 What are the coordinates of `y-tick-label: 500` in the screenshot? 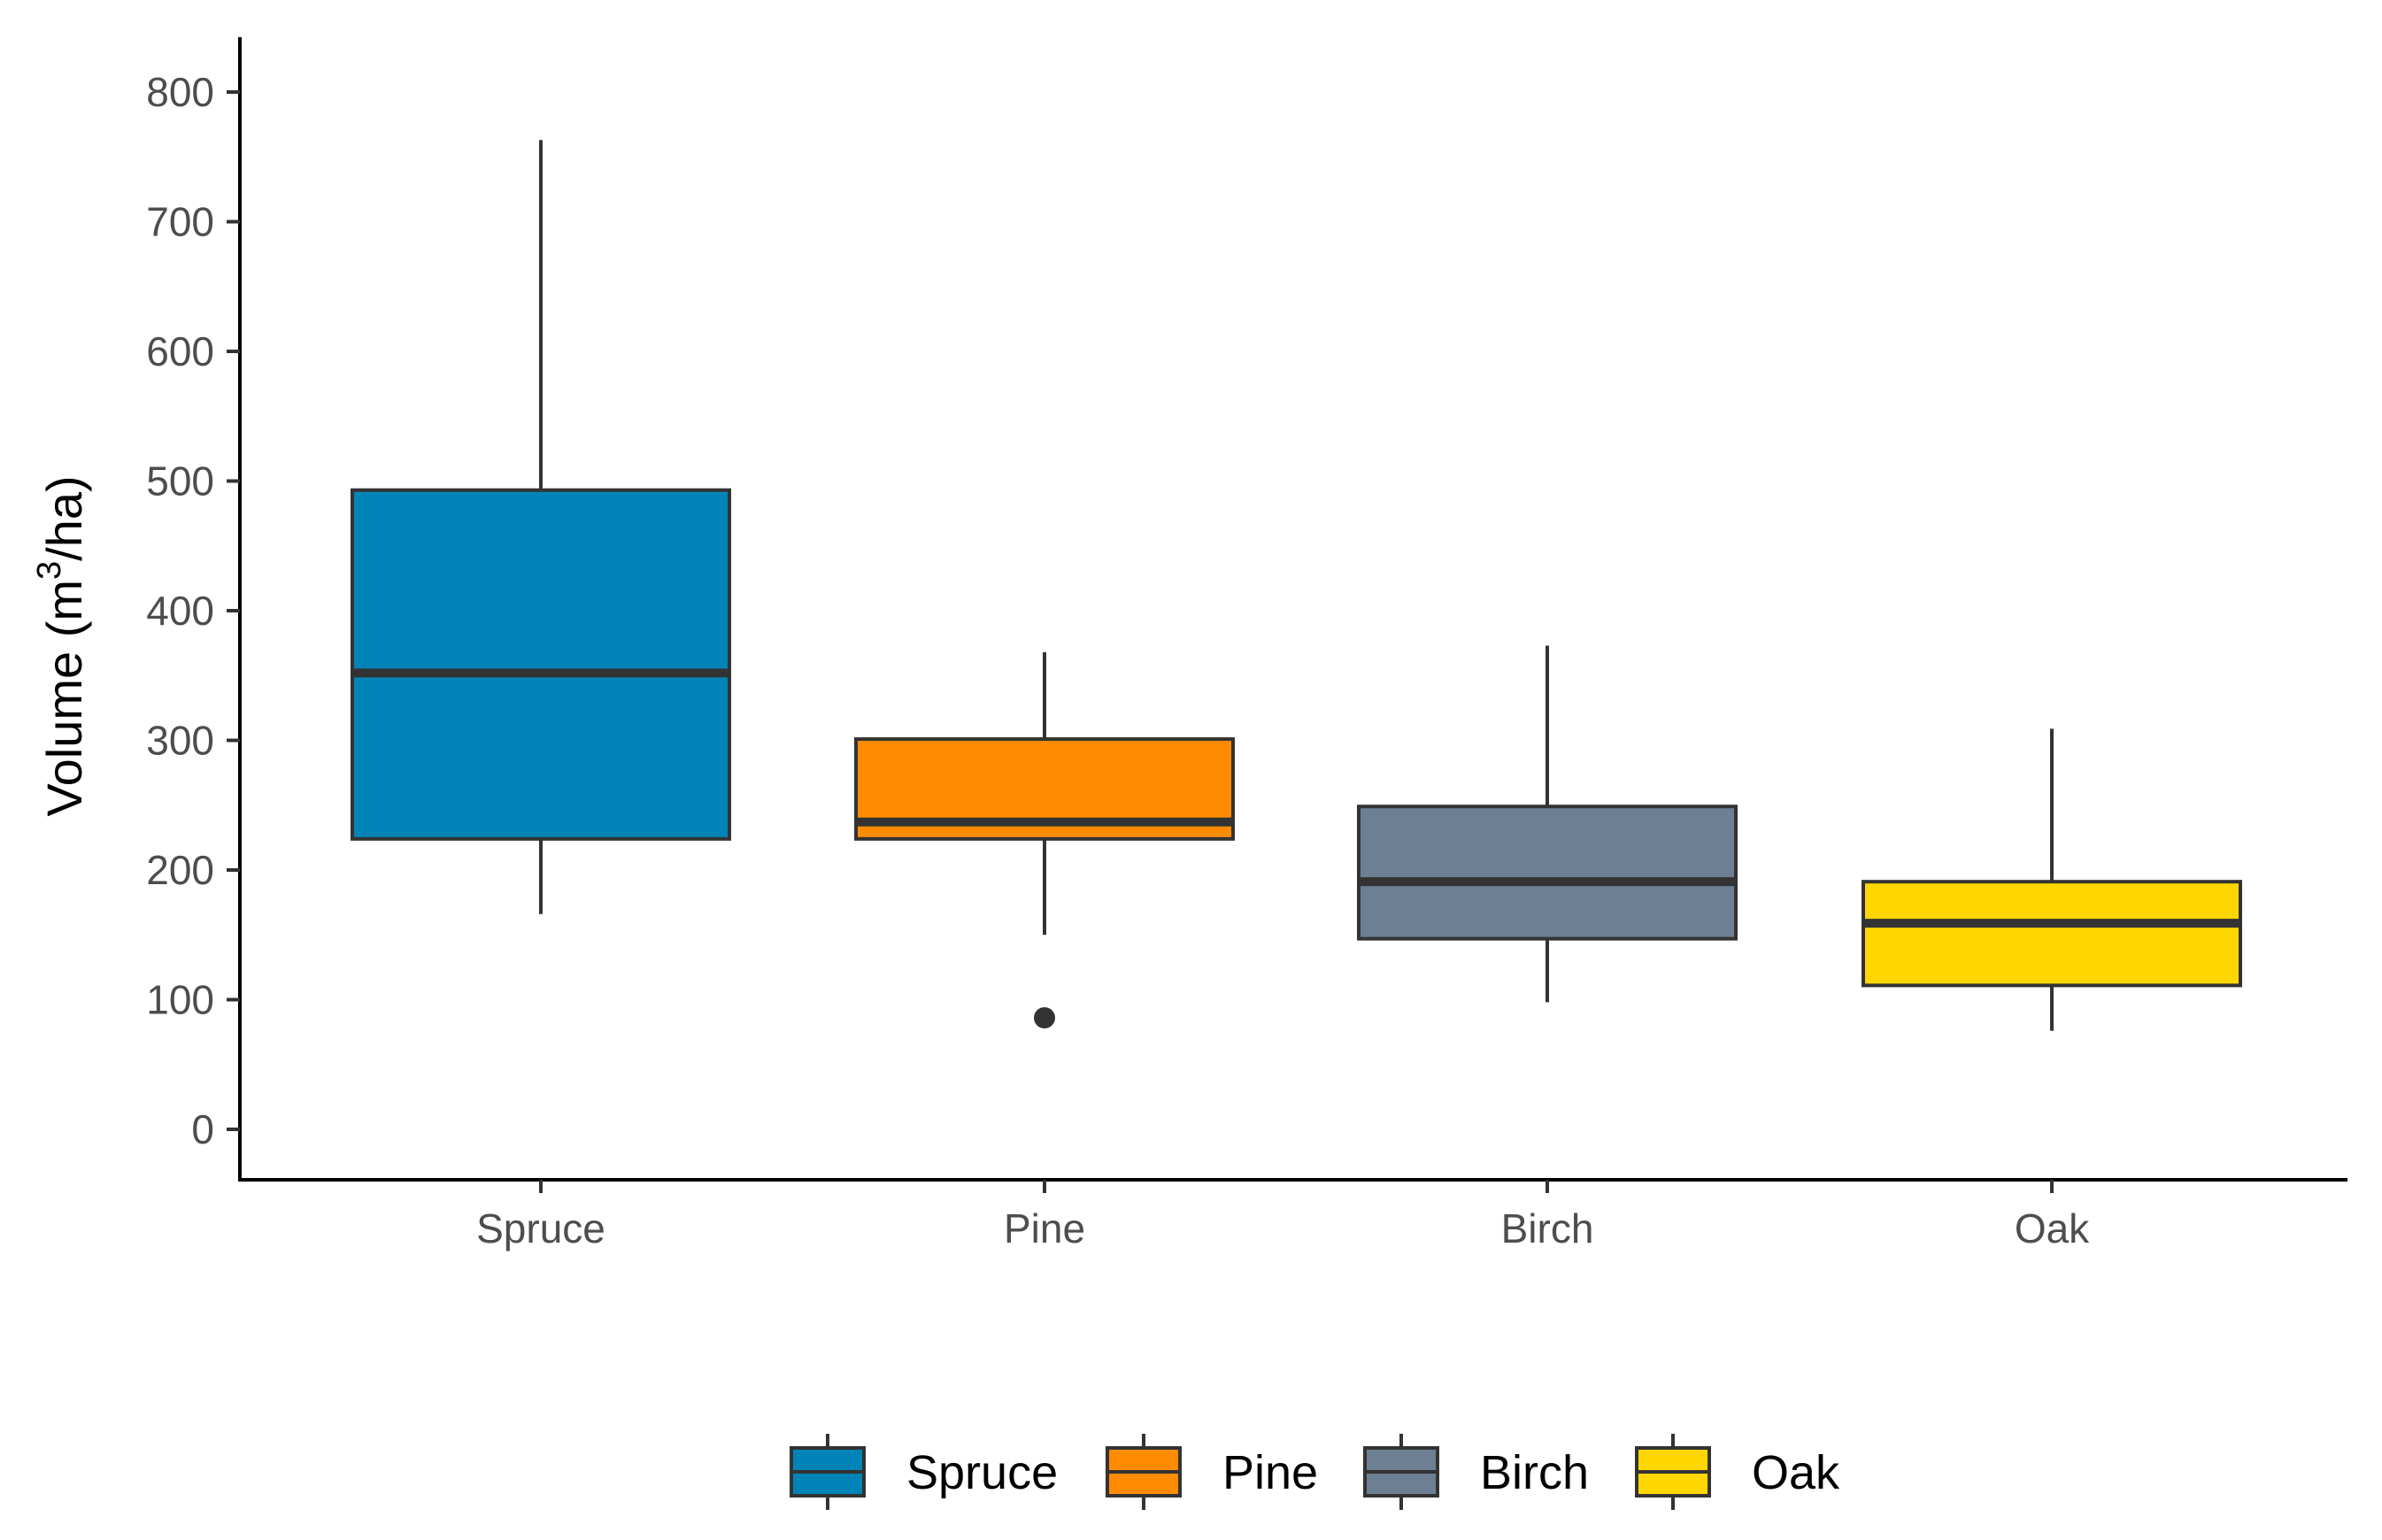 It's located at (180, 481).